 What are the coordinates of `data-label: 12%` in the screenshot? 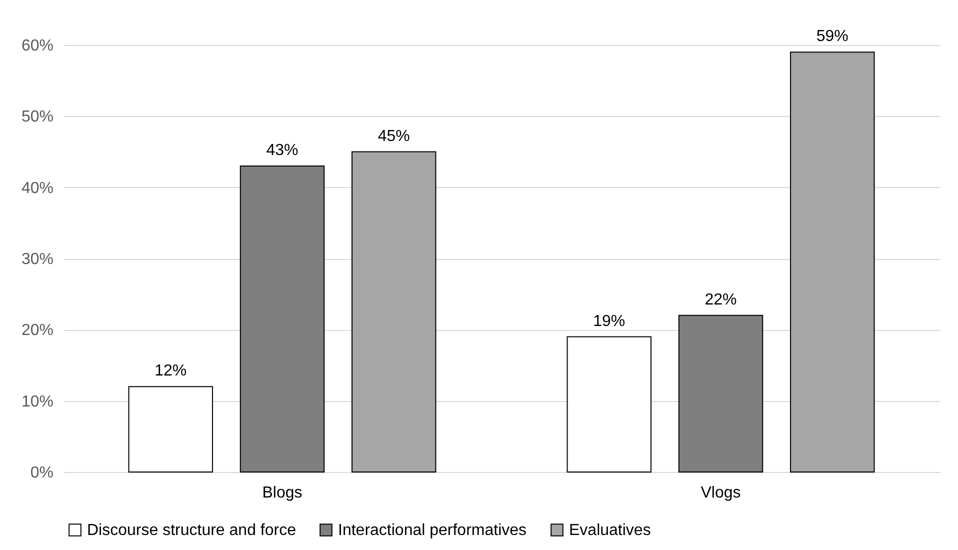 It's located at (170, 371).